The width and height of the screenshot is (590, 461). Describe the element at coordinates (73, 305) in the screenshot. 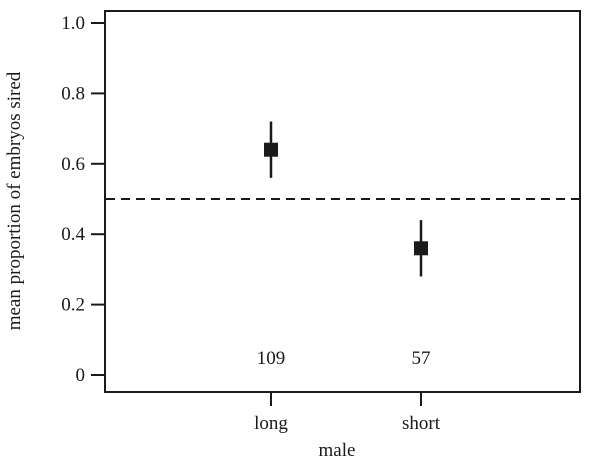

I see `y-tick-label: 0.2` at that location.